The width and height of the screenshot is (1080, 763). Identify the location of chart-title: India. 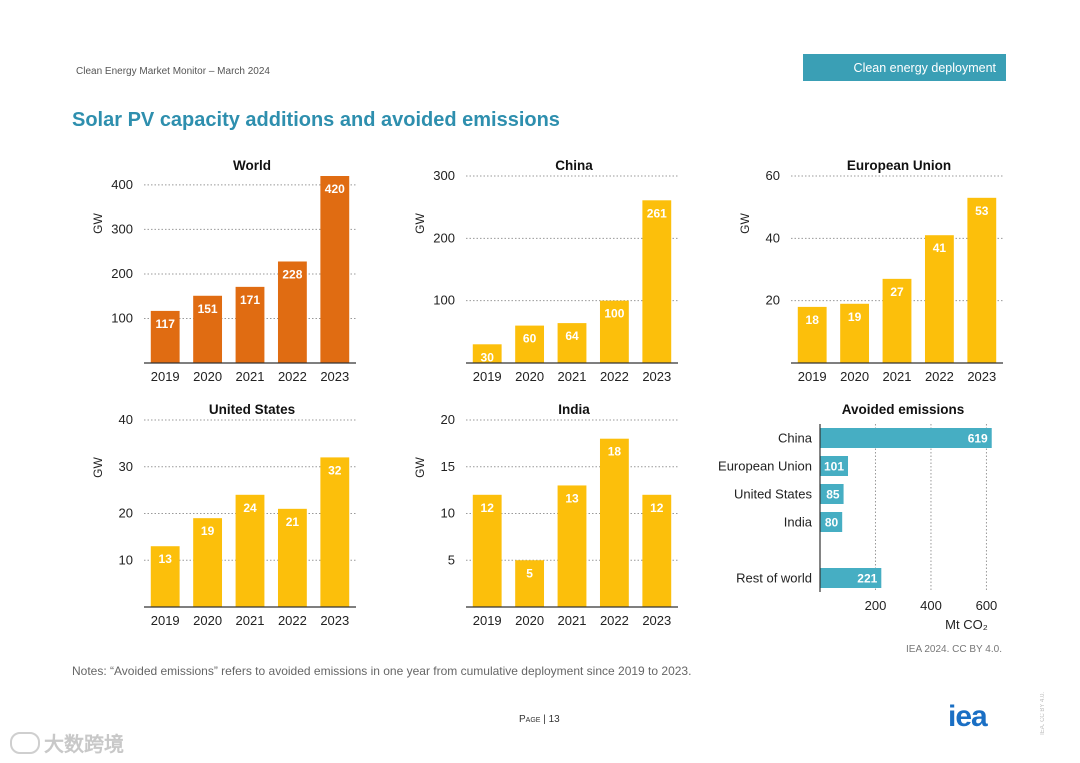
(574, 409).